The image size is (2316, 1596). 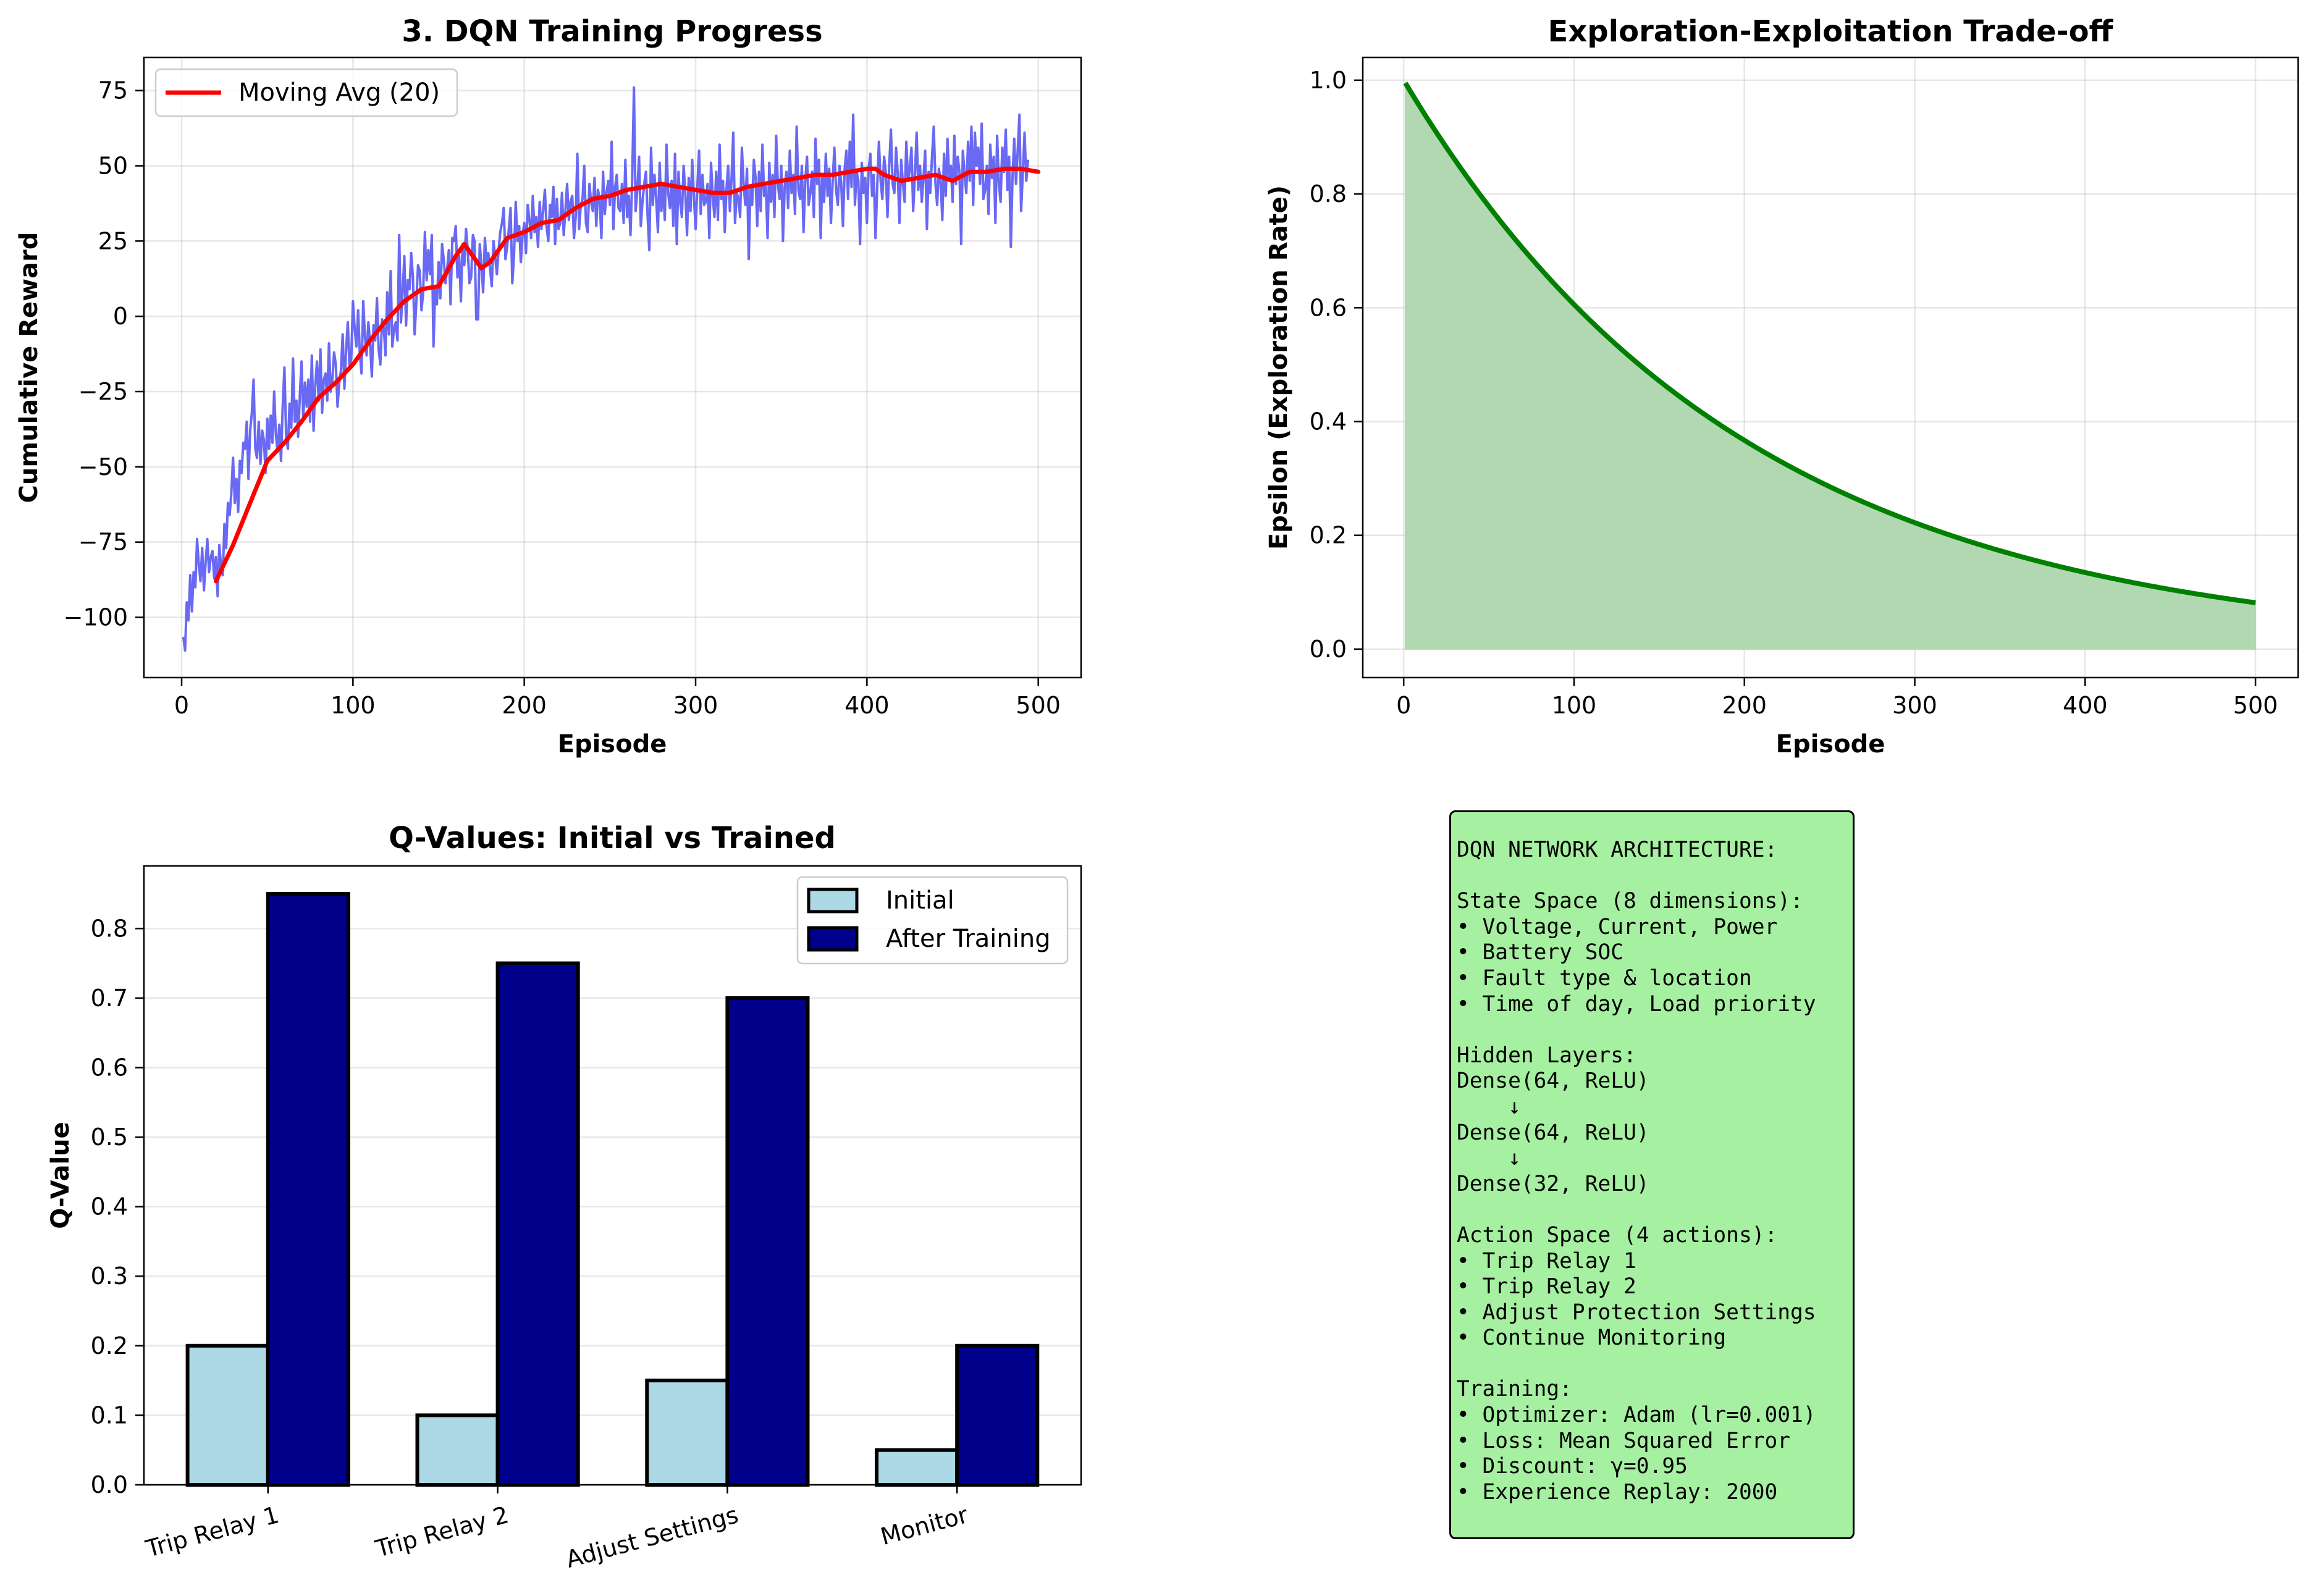 What do you see at coordinates (96, 618) in the screenshot?
I see `training-progress-ytick-label: −100` at bounding box center [96, 618].